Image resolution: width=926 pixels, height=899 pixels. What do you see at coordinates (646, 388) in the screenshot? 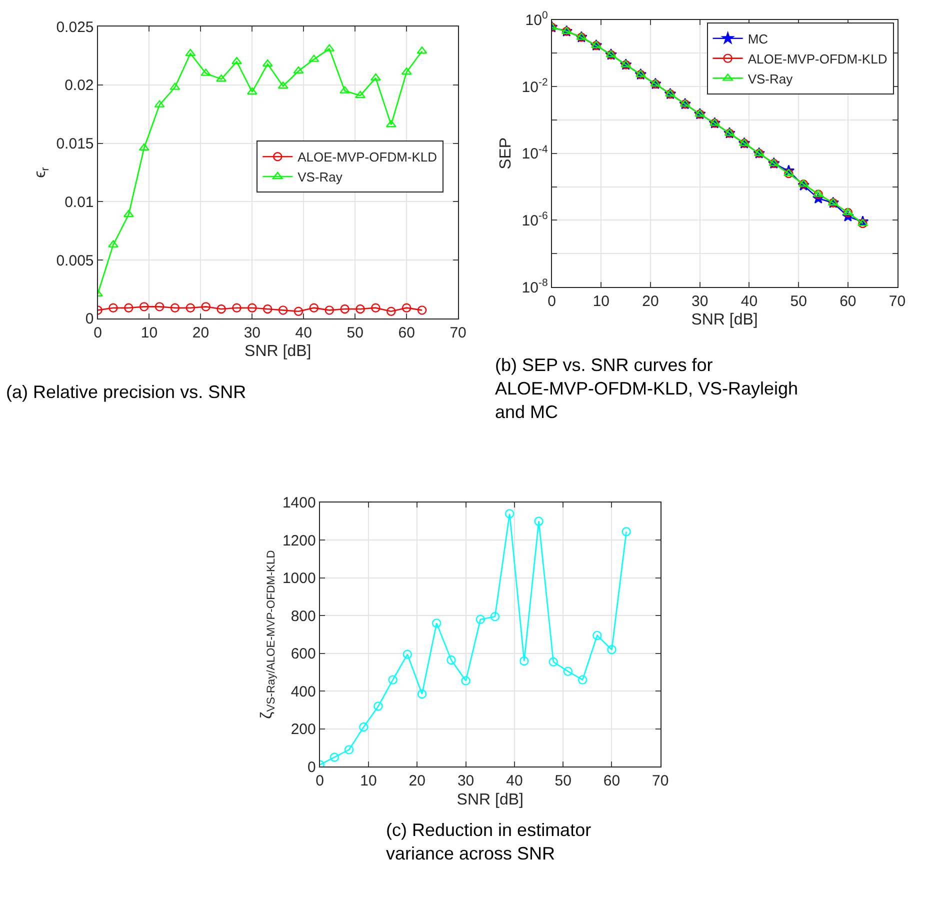
I see `text: (b) SEP vs. SNR curves for ALOE-MVP-OFDM-KLD, VS-Rayleigh and MC` at bounding box center [646, 388].